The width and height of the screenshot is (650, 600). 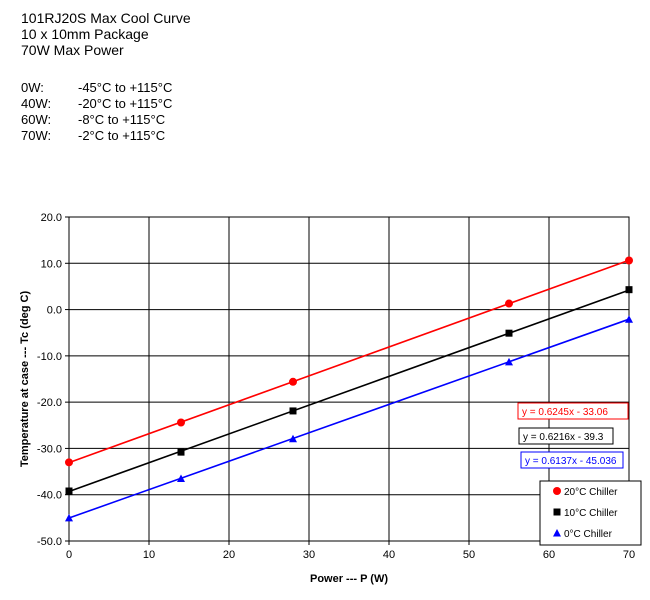 What do you see at coordinates (125, 87) in the screenshot?
I see `spec-value: -45°C to +115°C` at bounding box center [125, 87].